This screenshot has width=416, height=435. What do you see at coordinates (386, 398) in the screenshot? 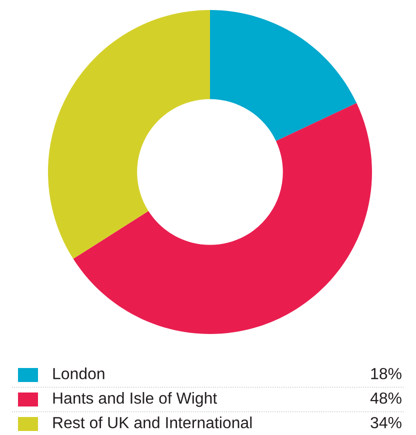
I see `data-label: 48%` at bounding box center [386, 398].